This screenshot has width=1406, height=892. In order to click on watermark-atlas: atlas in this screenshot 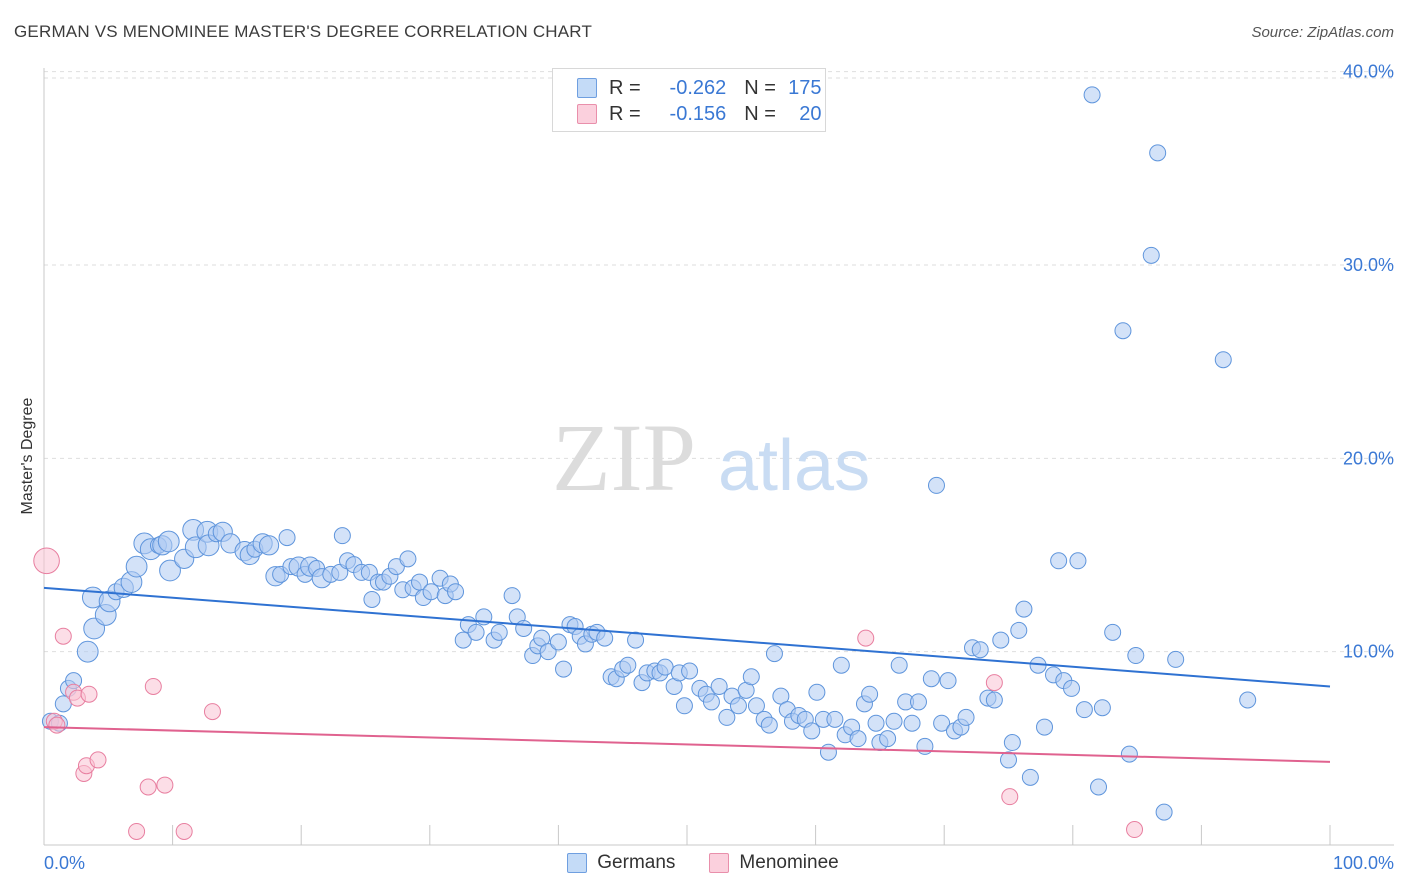, I will do `click(794, 466)`.